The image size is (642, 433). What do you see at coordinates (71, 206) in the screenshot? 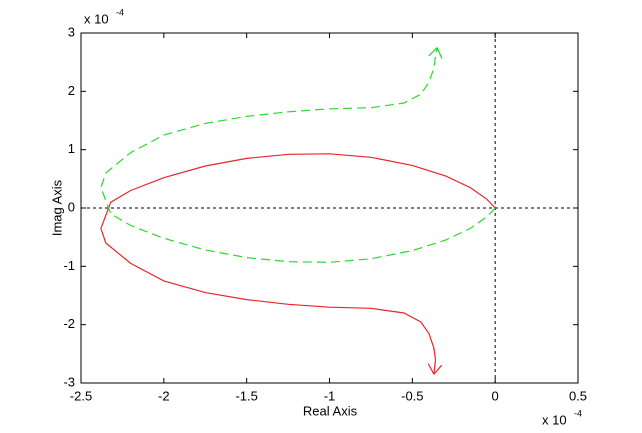
I see `y-tick-label: 0` at bounding box center [71, 206].